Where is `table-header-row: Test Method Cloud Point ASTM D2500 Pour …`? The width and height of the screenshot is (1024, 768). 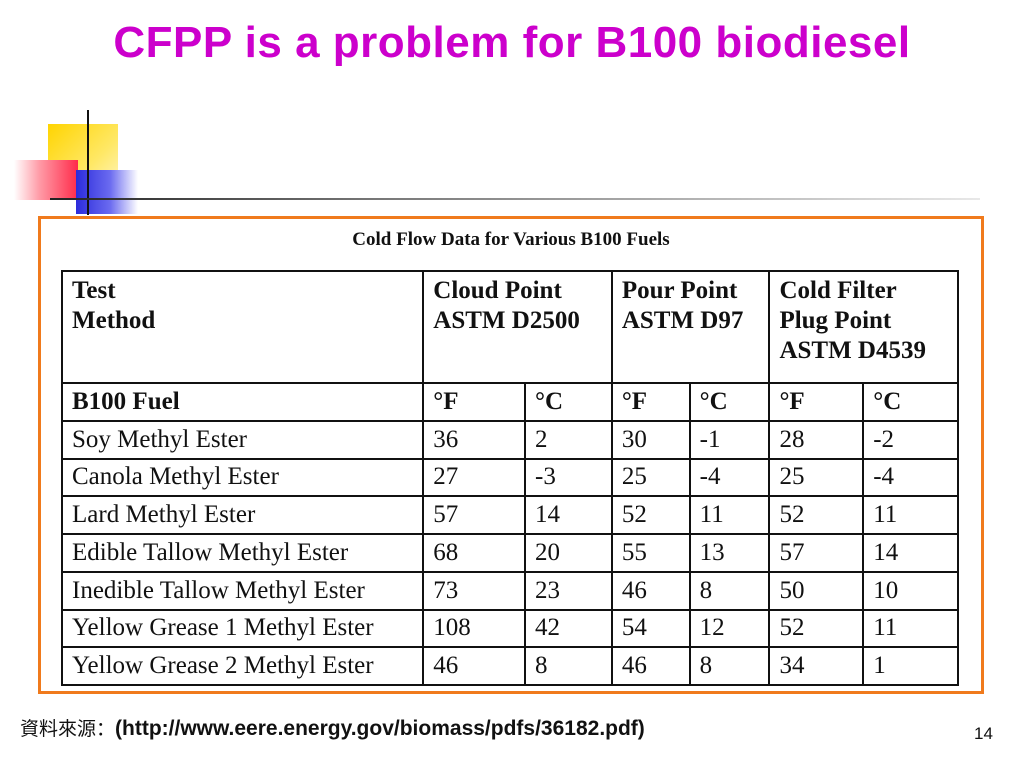
table-header-row: Test Method Cloud Point ASTM D2500 Pour … is located at coordinates (509, 327).